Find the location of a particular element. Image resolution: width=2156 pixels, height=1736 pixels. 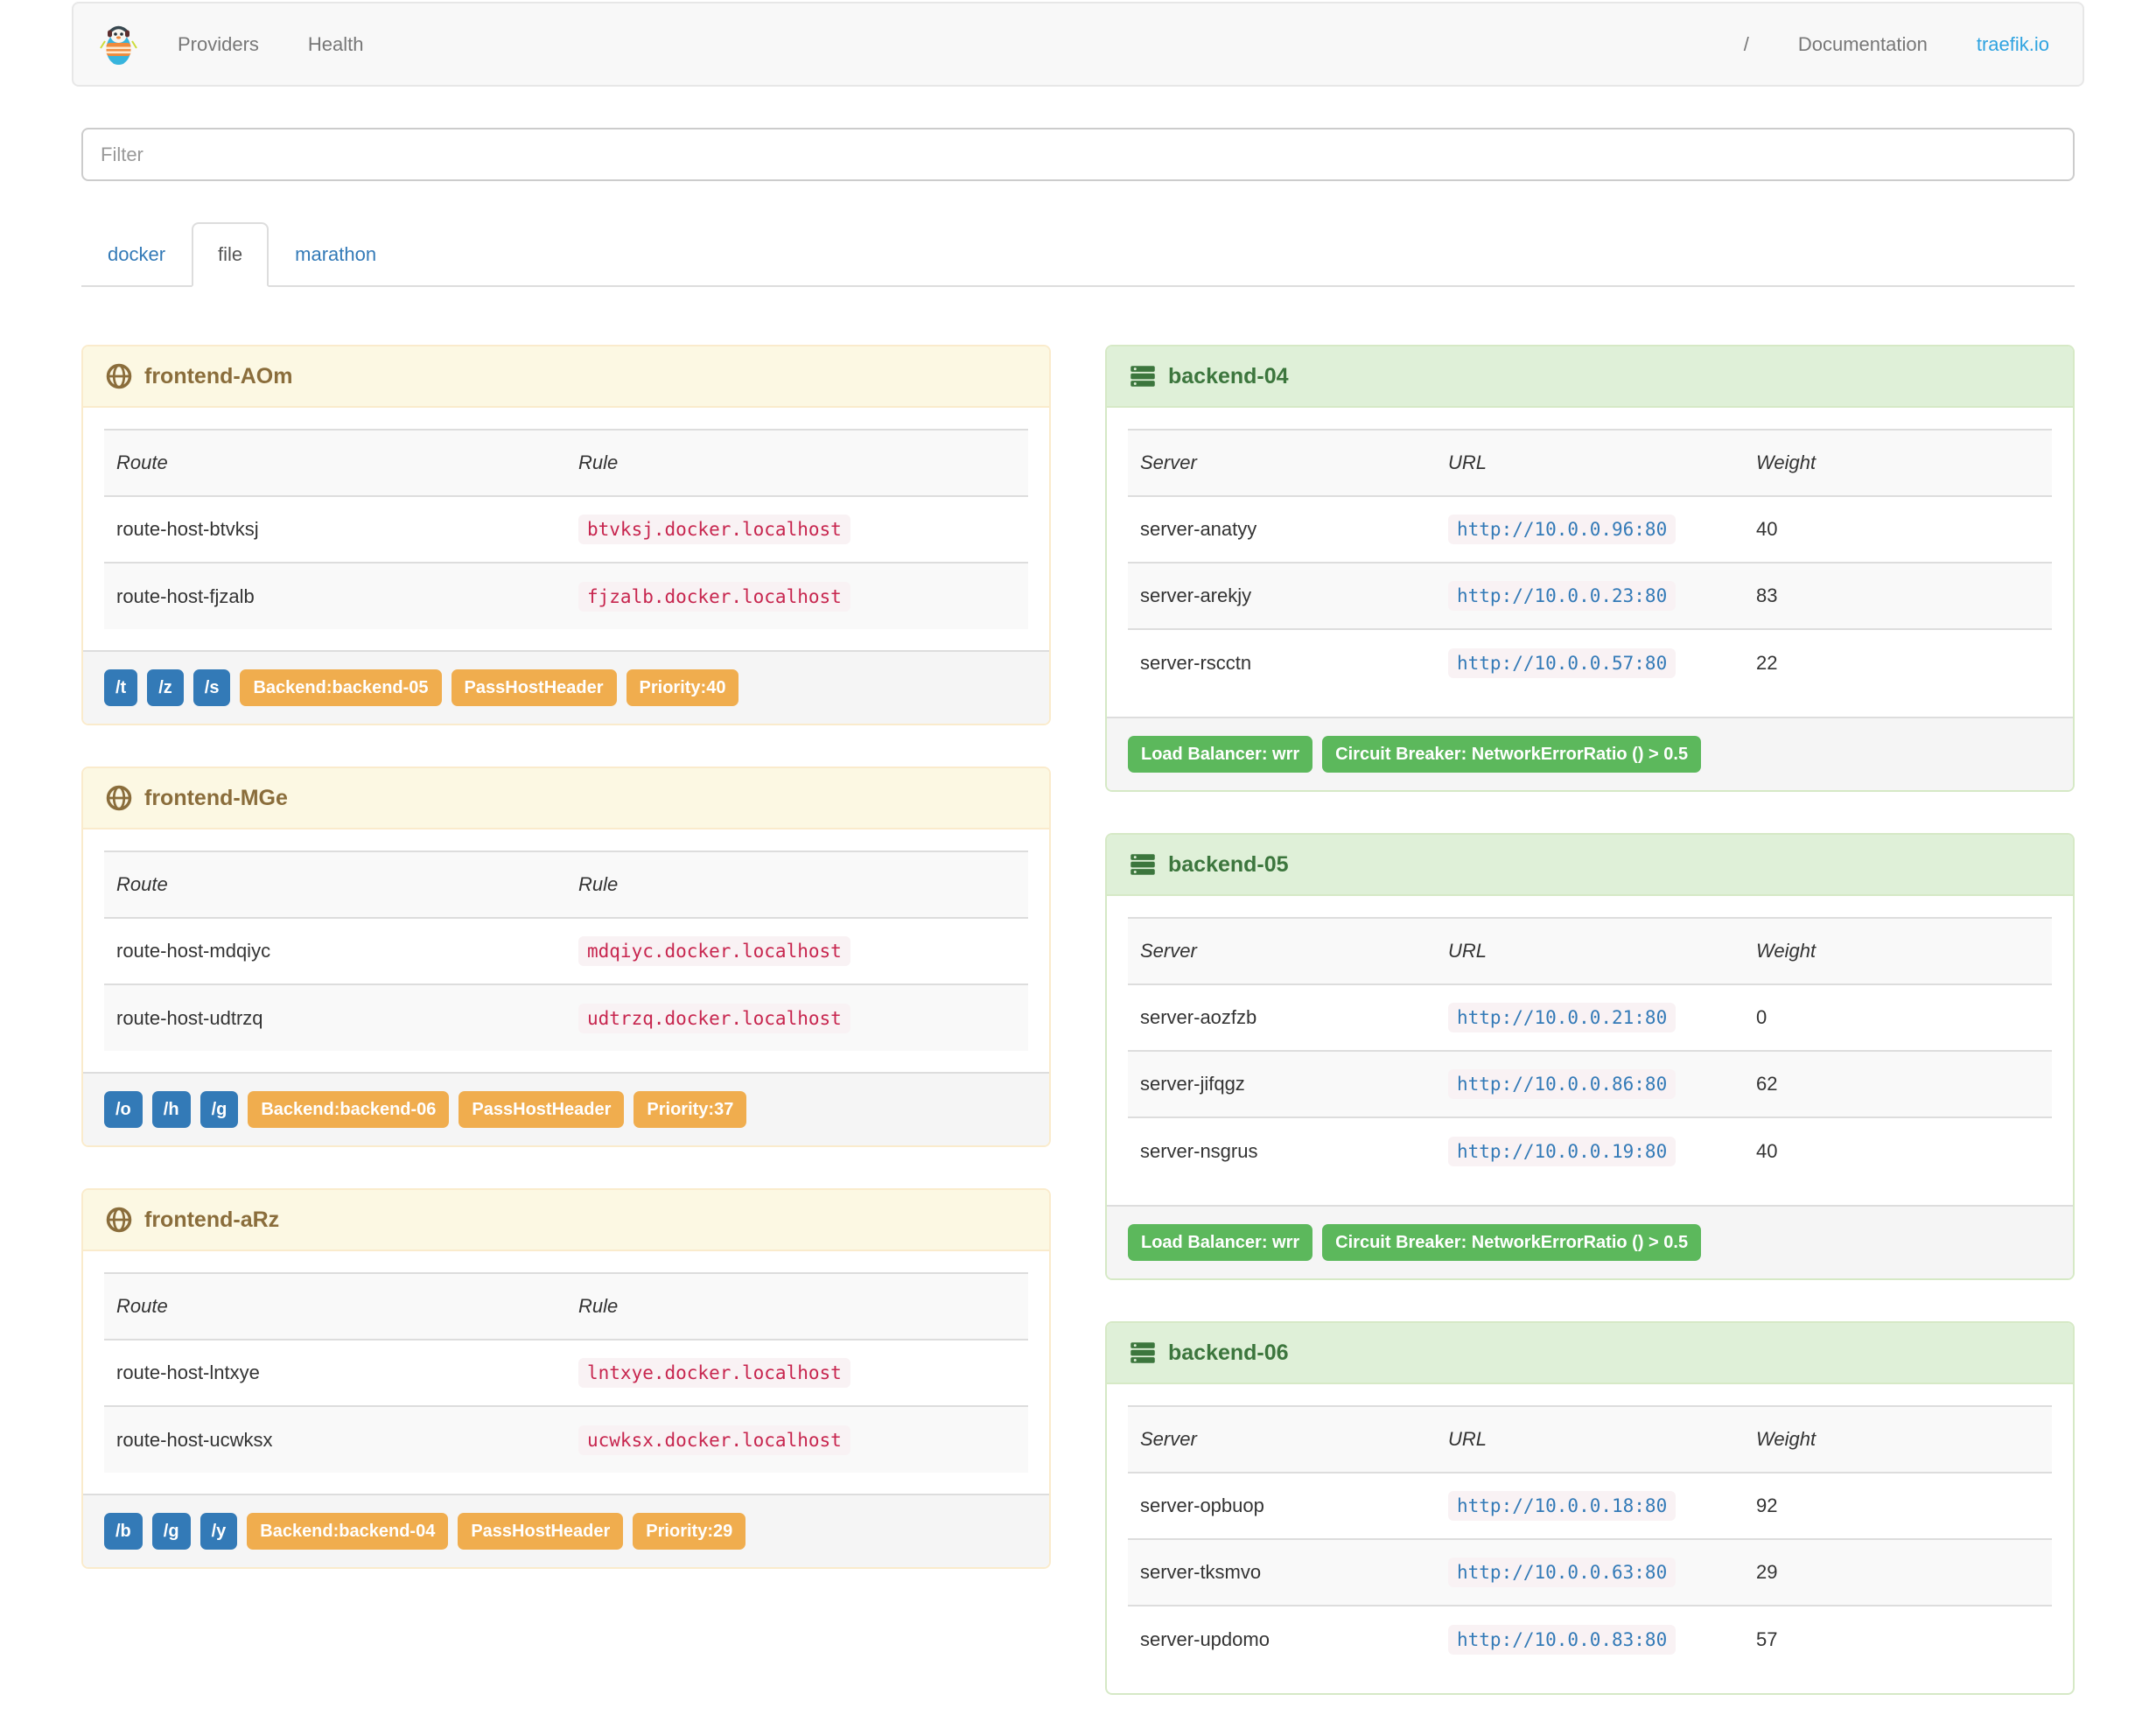

entrypoint-badge: /h is located at coordinates (171, 1109).